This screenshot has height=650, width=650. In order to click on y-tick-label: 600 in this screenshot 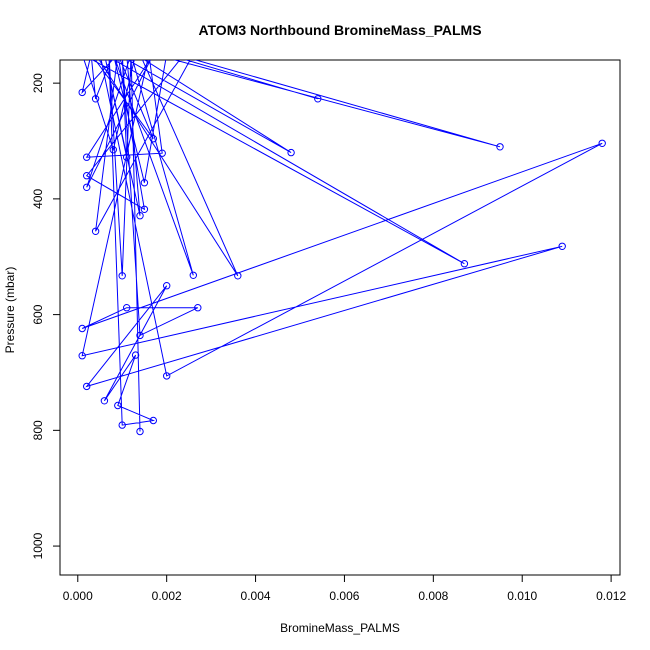, I will do `click(38, 314)`.